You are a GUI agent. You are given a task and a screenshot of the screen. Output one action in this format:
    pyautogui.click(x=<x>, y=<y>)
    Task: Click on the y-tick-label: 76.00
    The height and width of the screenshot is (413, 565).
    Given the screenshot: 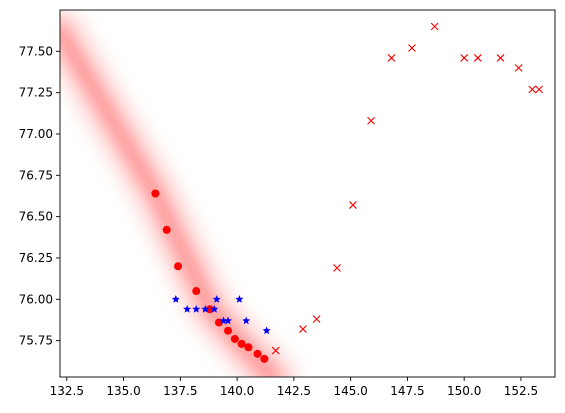 What is the action you would take?
    pyautogui.click(x=36, y=299)
    